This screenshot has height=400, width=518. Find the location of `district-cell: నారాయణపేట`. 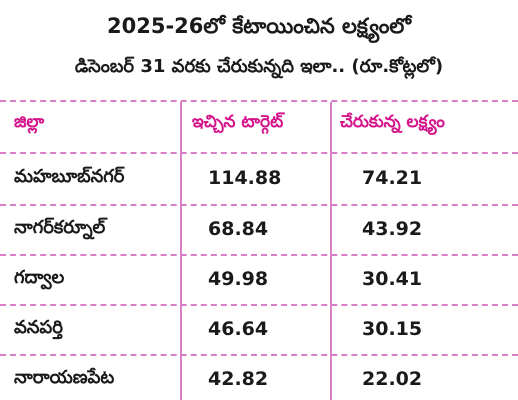

district-cell: నారాయణపేట is located at coordinates (64, 377).